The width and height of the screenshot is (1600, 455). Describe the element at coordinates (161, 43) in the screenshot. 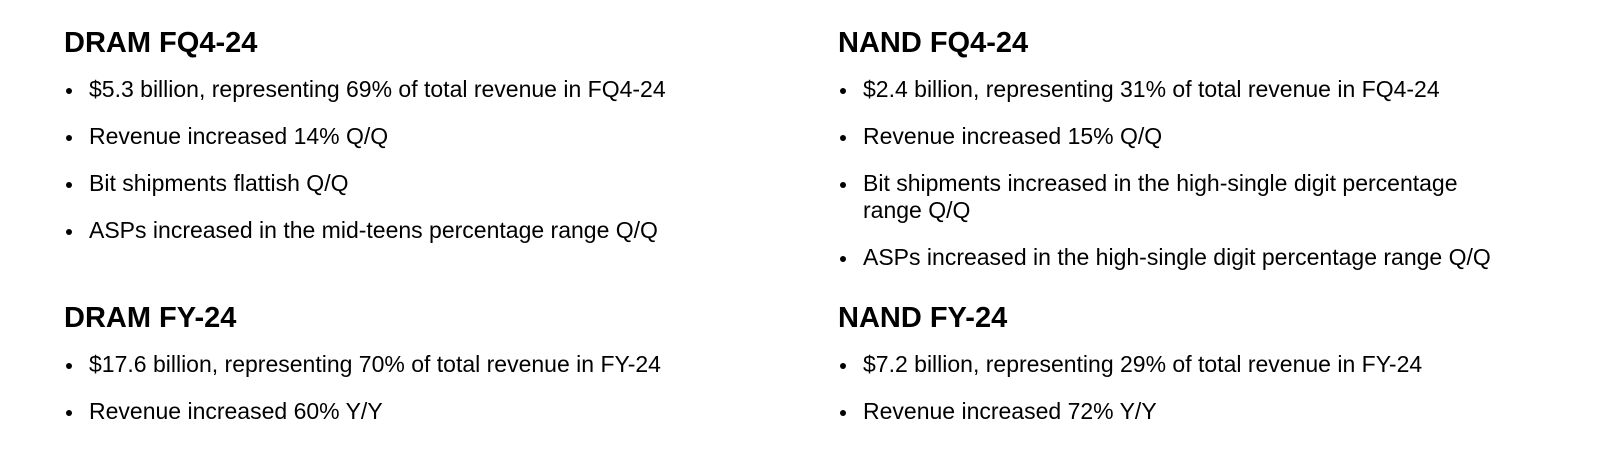

I see `section-heading: DRAM FQ4-24` at that location.